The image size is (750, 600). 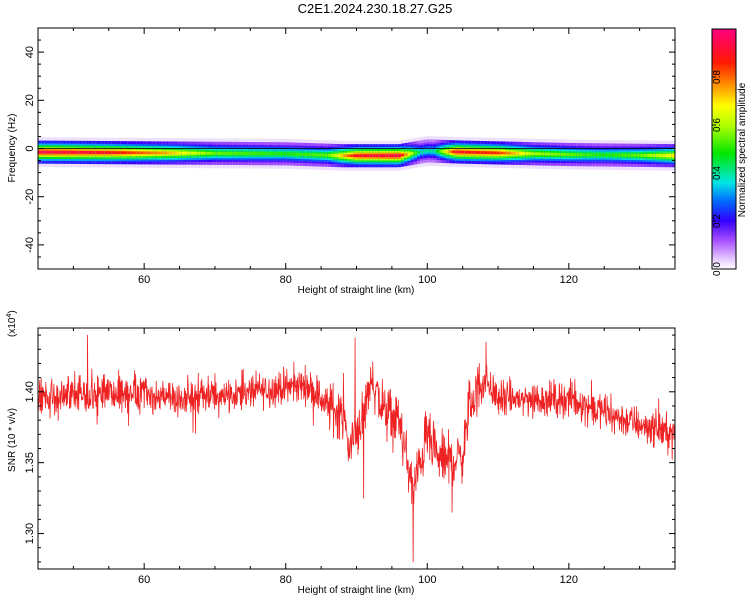 I want to click on colorbar-ticks: 0.0 0.2 0.4 0.6 0.8, so click(x=717, y=173).